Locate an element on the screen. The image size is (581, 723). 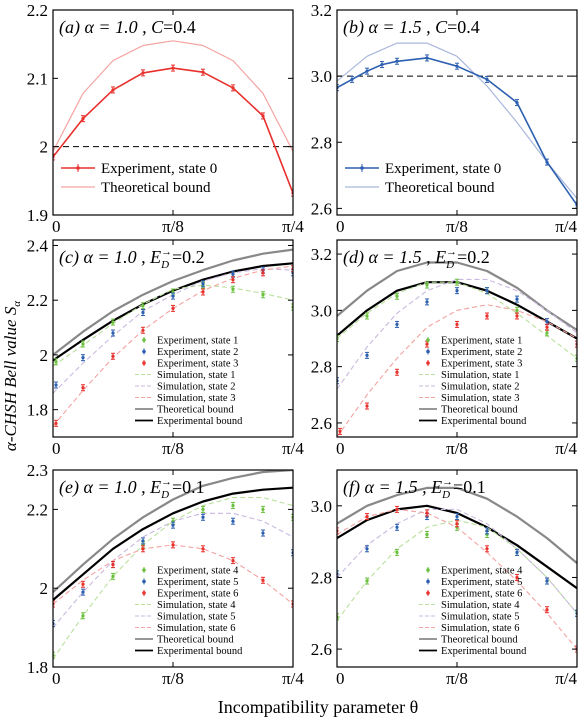
panel-title: (e) α = 1.0 , ED→=0.1 is located at coordinates (132, 488).